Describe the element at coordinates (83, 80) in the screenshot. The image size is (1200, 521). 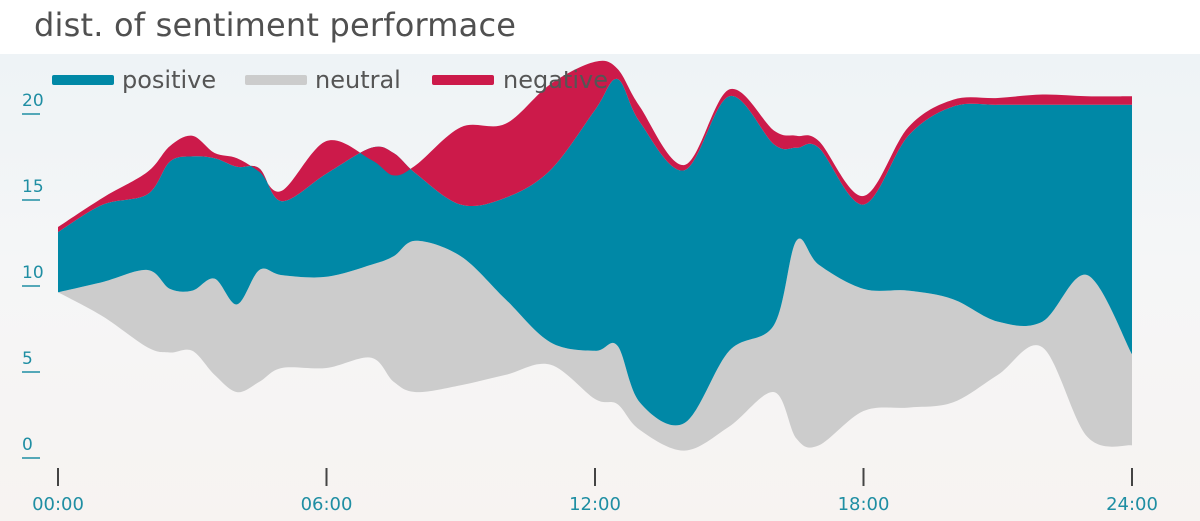
I see `legend-swatch-positive` at that location.